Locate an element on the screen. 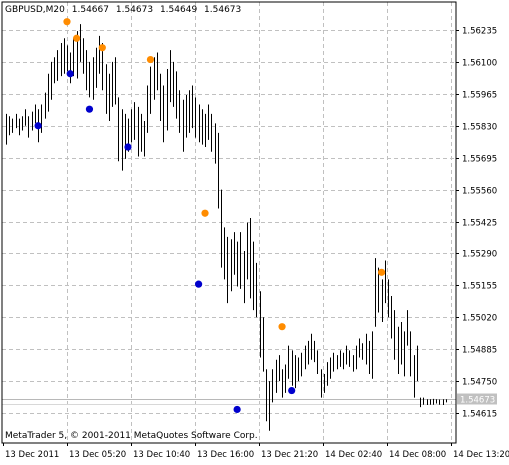  price-tick-label: 1.56100 is located at coordinates (479, 64).